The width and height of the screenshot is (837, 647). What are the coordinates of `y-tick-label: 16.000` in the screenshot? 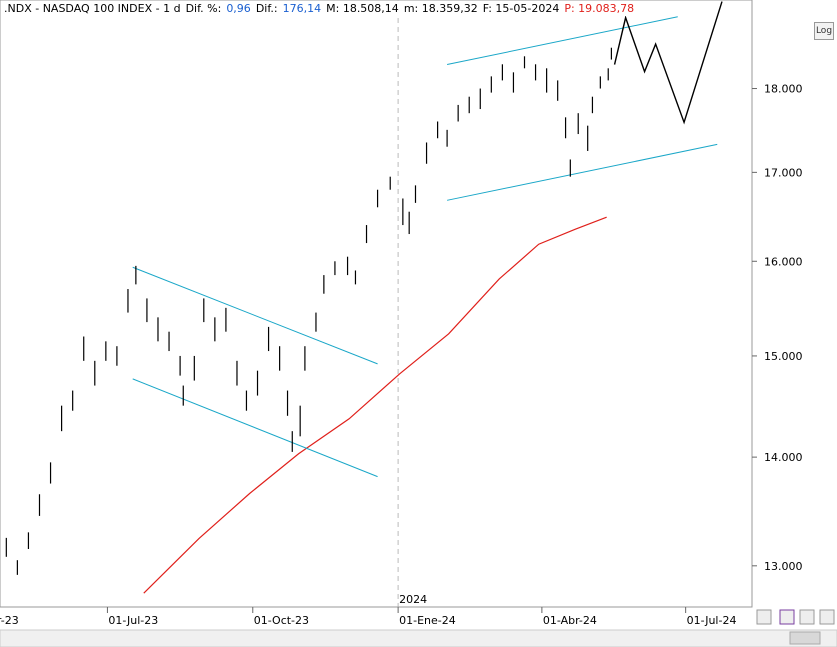 It's located at (783, 261).